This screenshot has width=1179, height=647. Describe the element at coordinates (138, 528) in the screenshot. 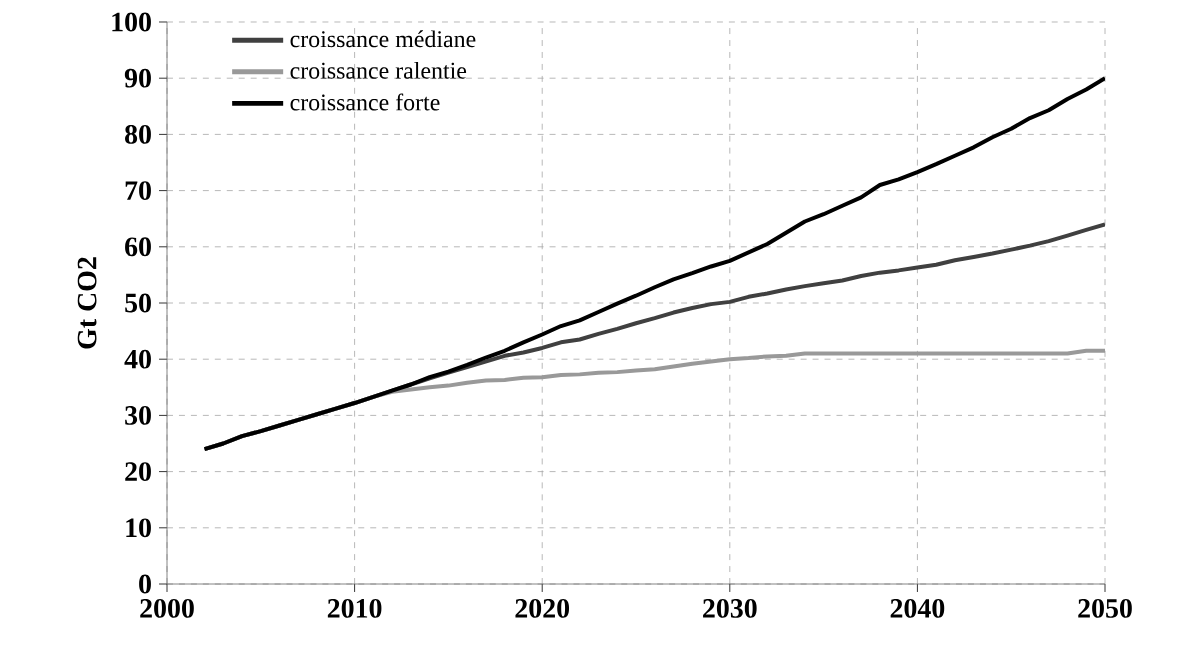

I see `y-tick-label: 10` at that location.